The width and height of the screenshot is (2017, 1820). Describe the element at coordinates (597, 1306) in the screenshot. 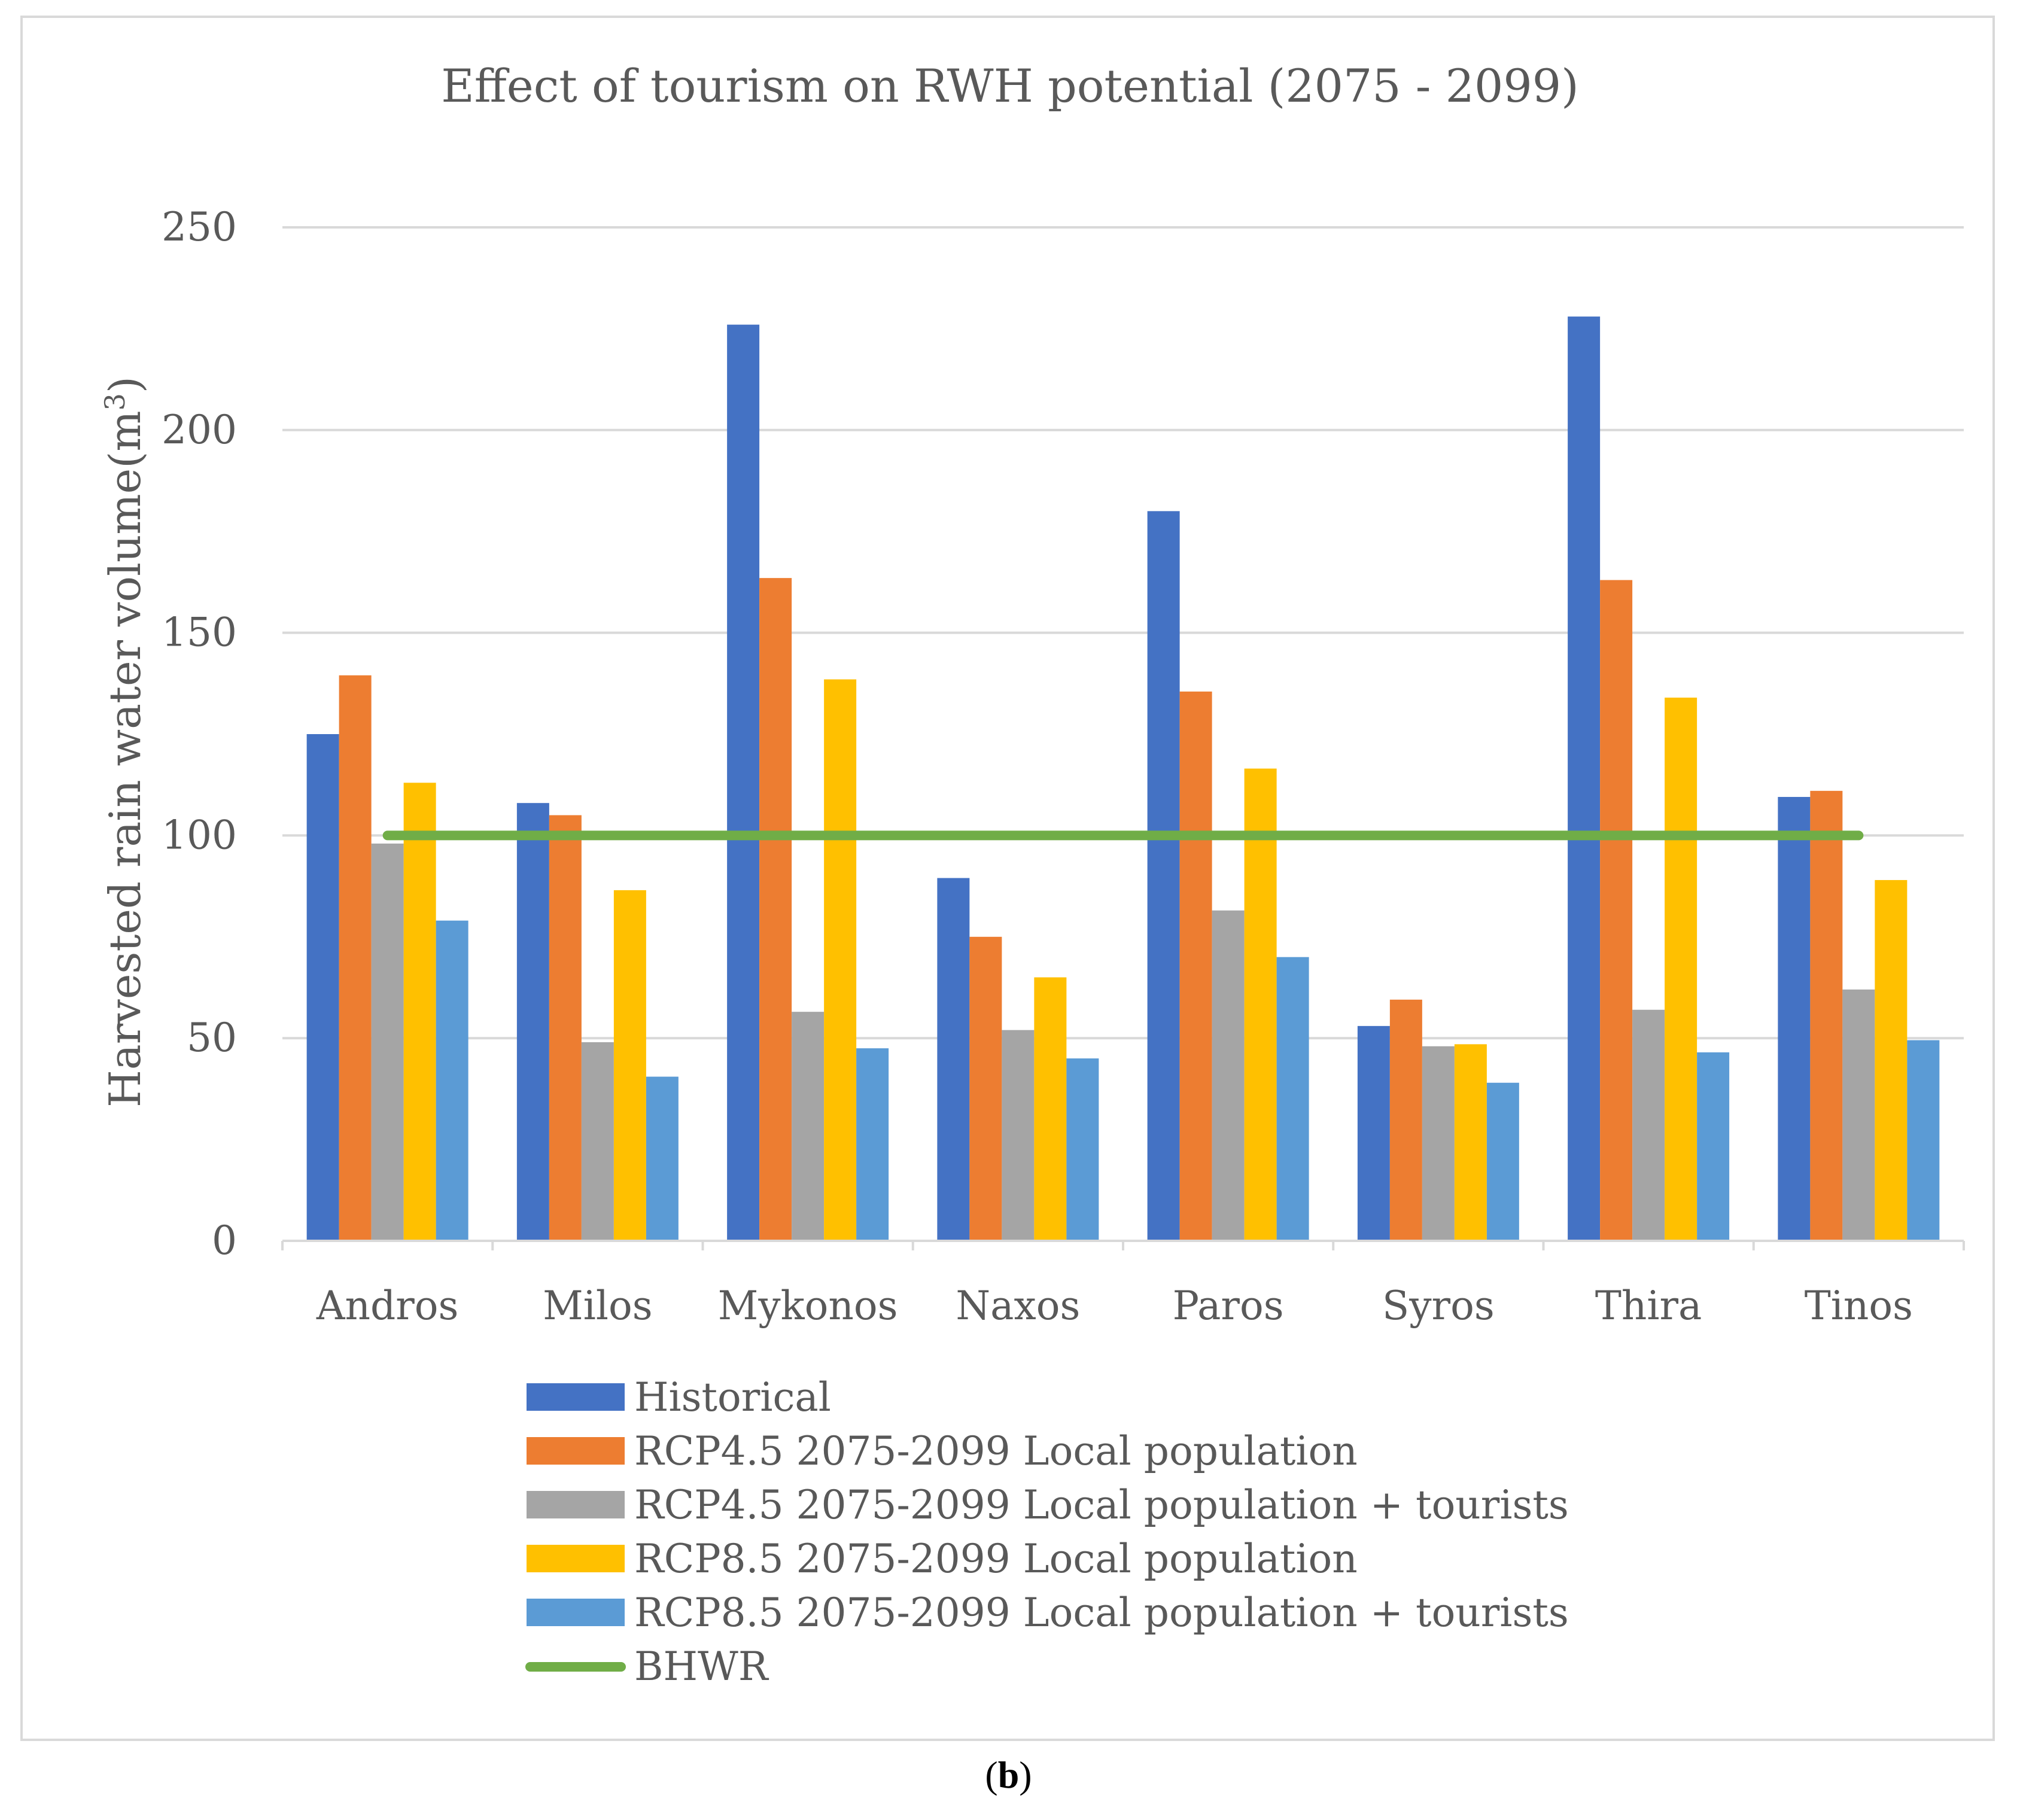

I see `x-tick-label-milos: Milos` at that location.